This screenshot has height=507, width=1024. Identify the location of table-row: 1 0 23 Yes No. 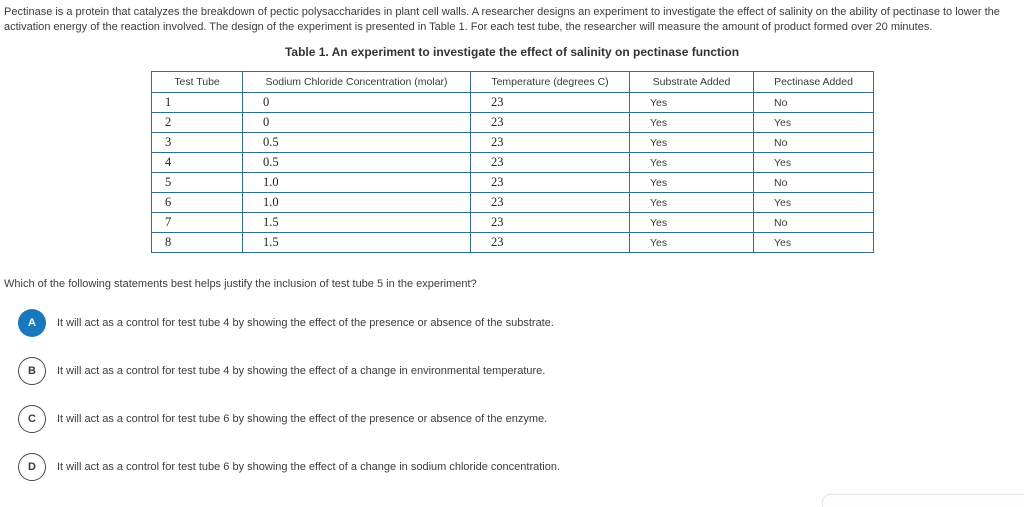
(512, 102).